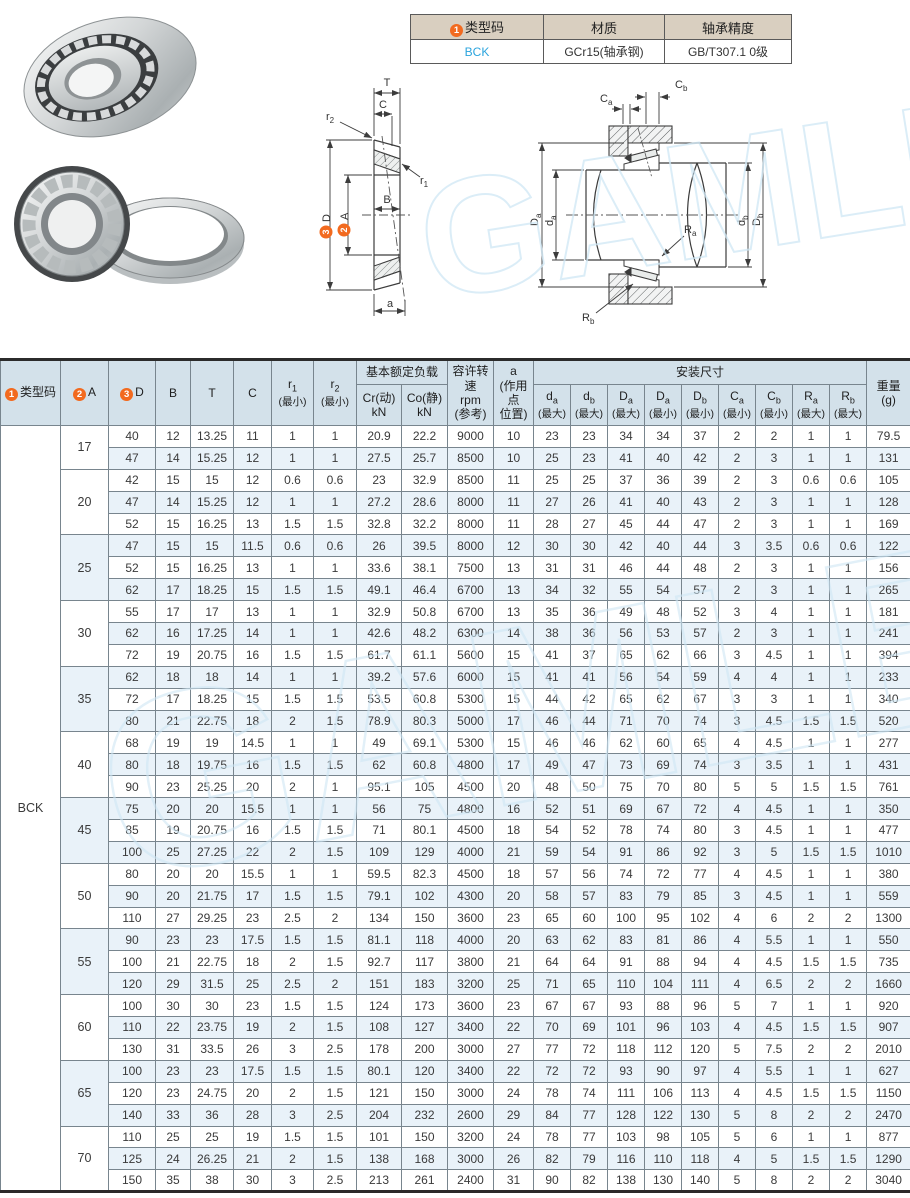 The image size is (910, 1198). Describe the element at coordinates (335, 1049) in the screenshot. I see `data-cell: 2.5` at that location.